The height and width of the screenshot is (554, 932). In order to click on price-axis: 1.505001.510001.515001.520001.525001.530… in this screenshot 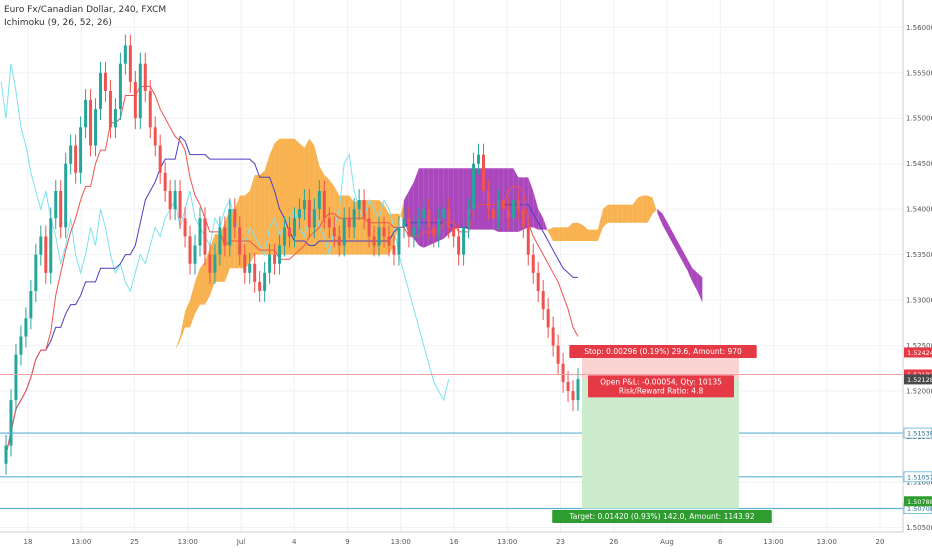, I will do `click(917, 275)`.